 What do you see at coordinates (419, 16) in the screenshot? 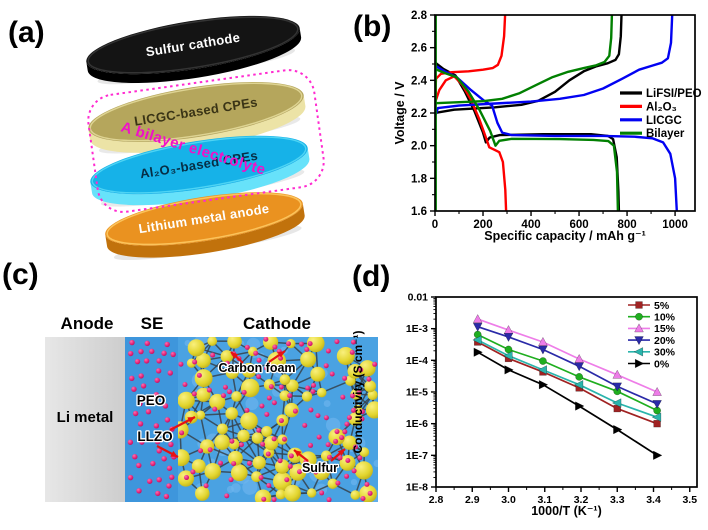
I see `y-tick-label: 2.8` at bounding box center [419, 16].